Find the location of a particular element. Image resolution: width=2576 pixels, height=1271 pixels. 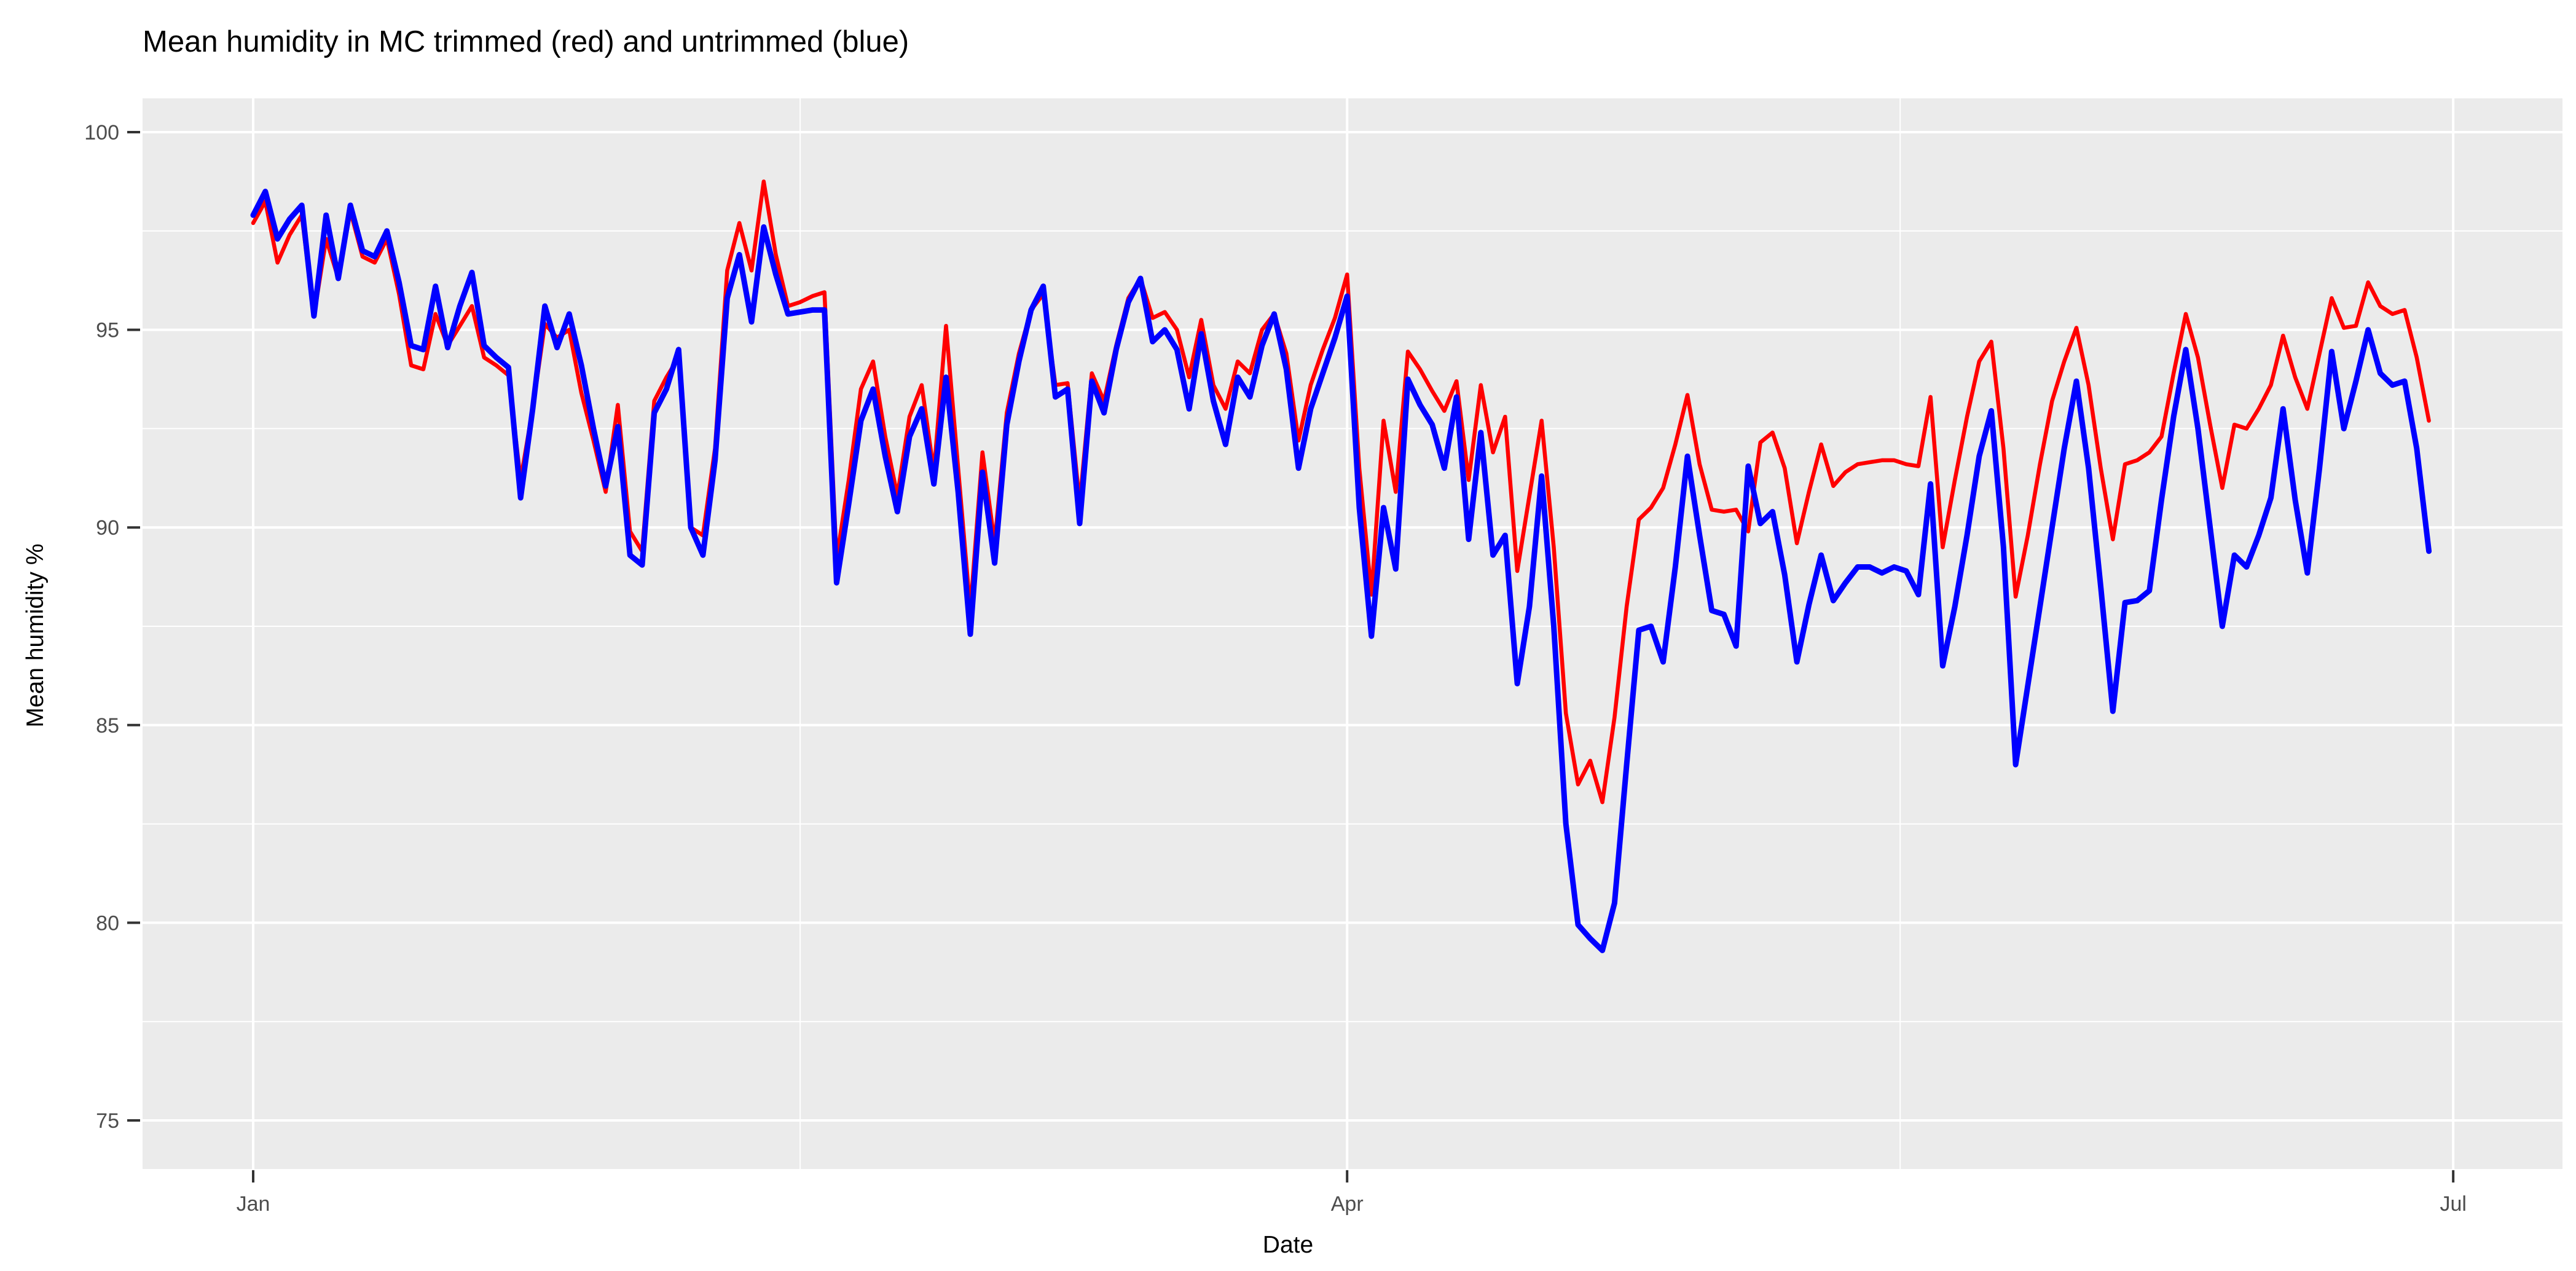

y-tick-label: 75 is located at coordinates (107, 1121).